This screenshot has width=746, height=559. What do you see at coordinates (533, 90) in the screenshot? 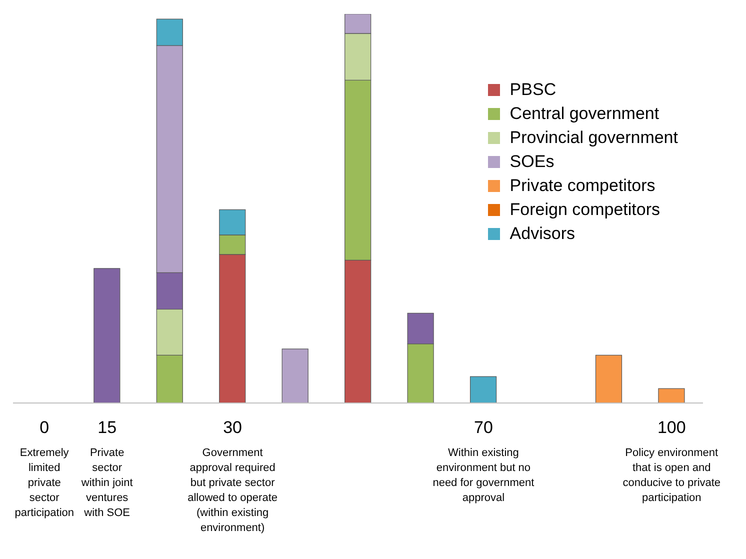
I see `legend-label: PBSC` at bounding box center [533, 90].